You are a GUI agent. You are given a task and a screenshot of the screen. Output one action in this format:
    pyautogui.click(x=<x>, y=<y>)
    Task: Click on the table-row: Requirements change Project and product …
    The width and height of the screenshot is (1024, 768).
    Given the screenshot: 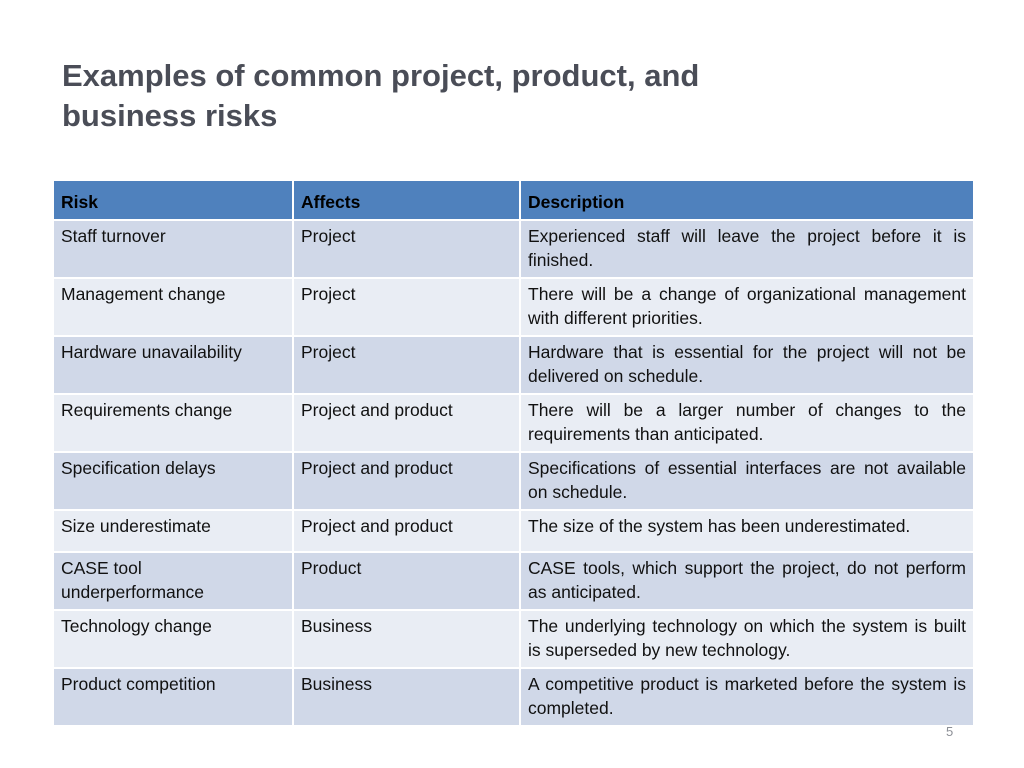 What is the action you would take?
    pyautogui.click(x=513, y=423)
    